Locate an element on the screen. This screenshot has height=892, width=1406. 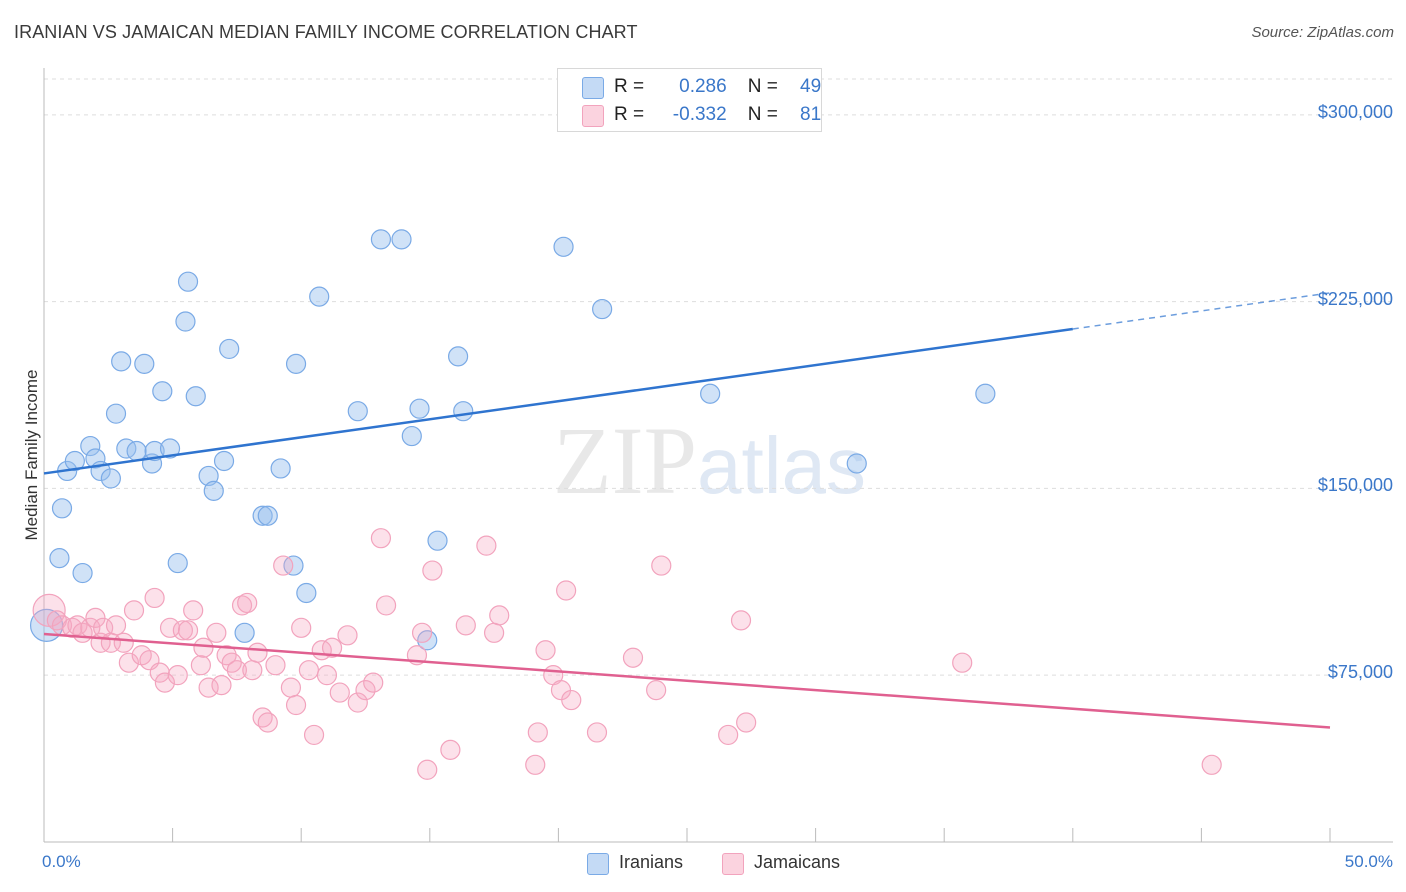
trend-line-iranians is located at coordinates (558, 401).